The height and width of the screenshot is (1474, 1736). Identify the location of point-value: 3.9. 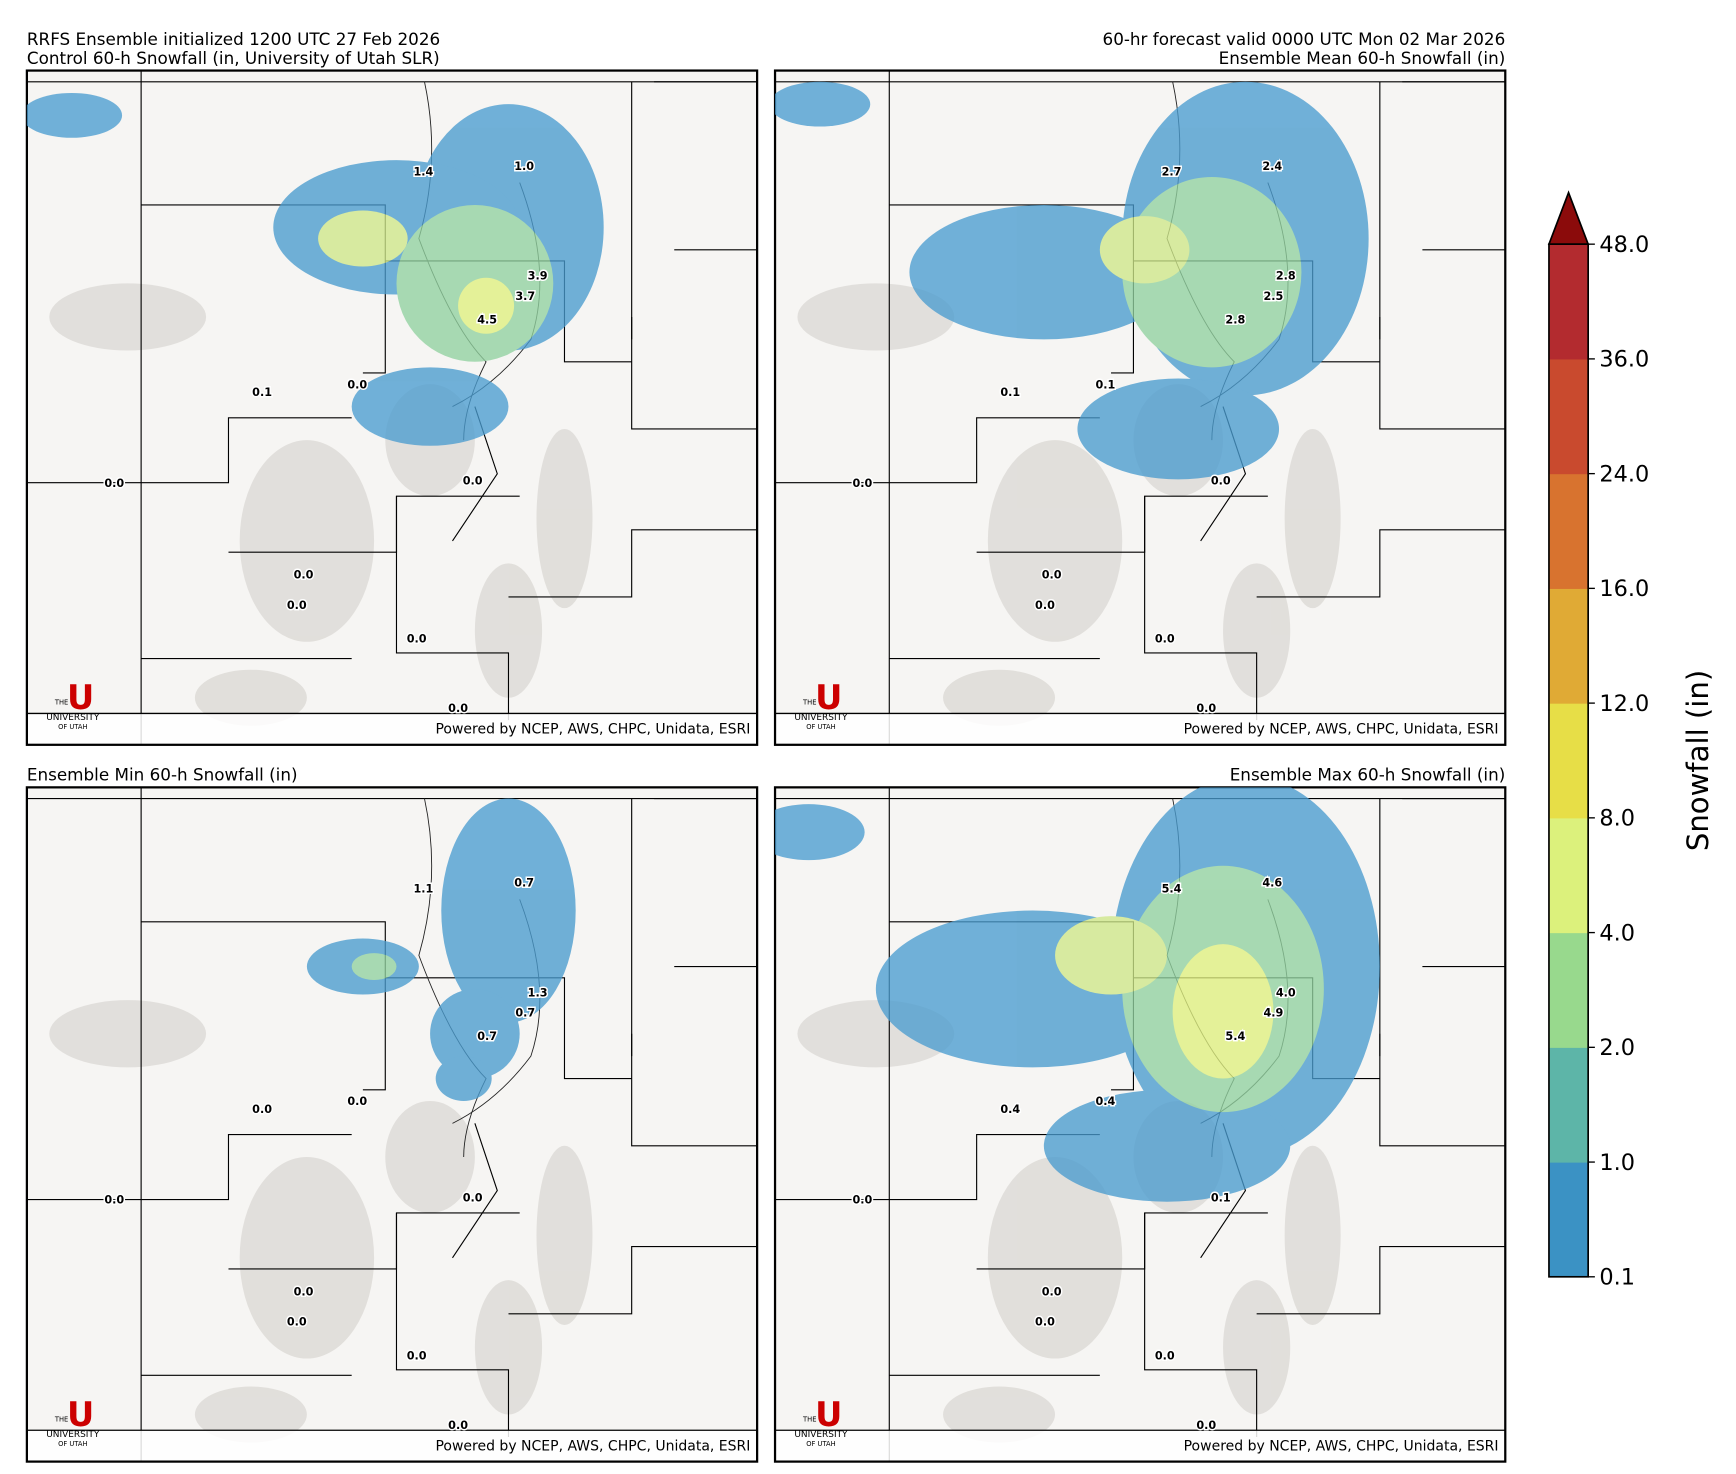
(538, 276).